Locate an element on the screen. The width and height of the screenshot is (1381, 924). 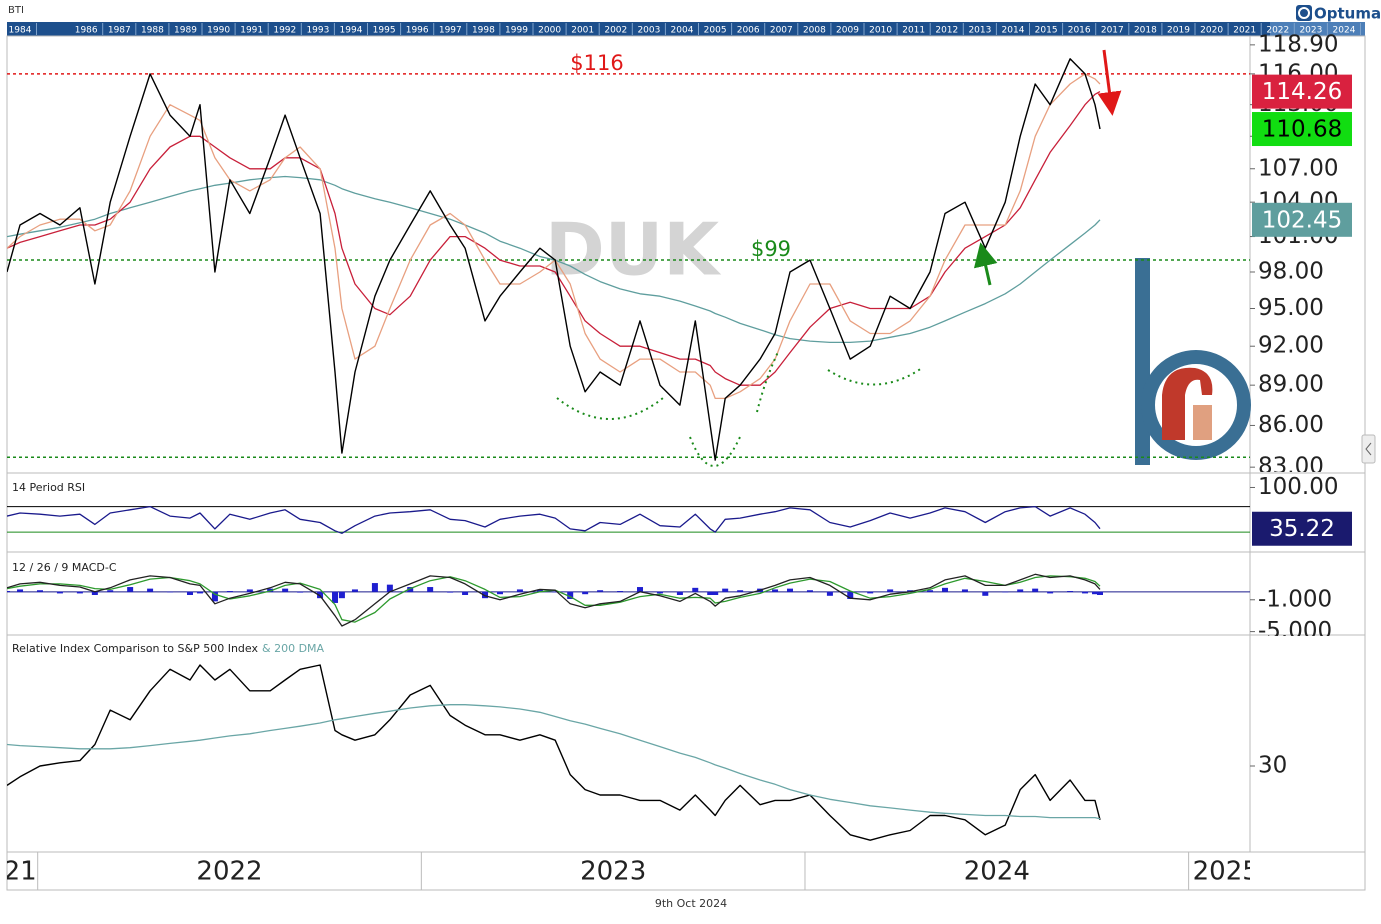
overview-year: 2005 is located at coordinates (715, 31).